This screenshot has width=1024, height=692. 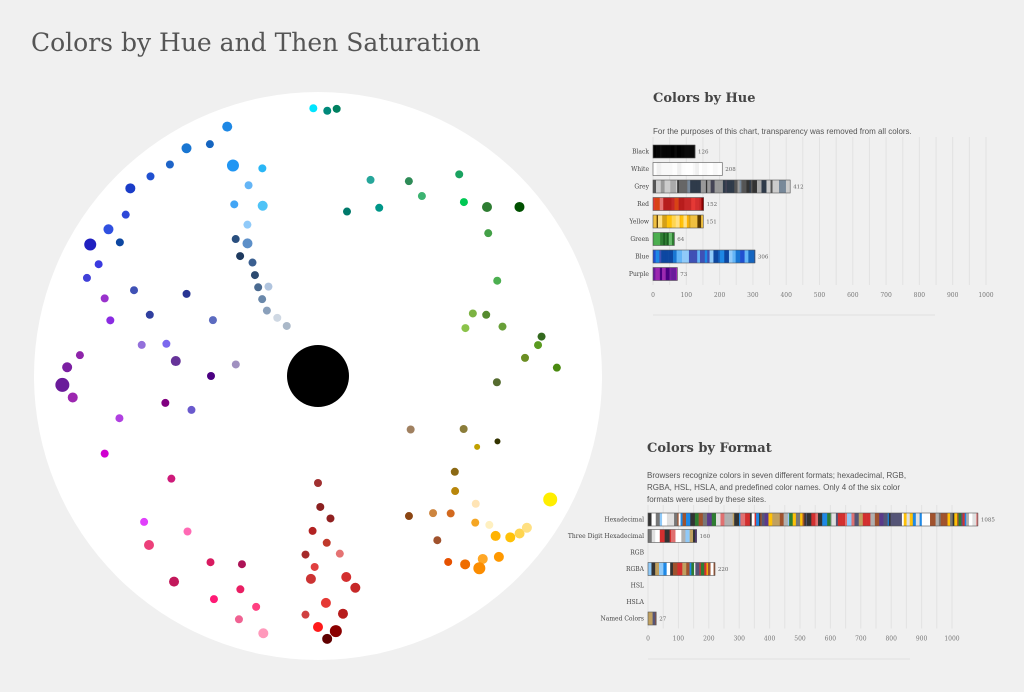 I want to click on bar-white, so click(x=687, y=169).